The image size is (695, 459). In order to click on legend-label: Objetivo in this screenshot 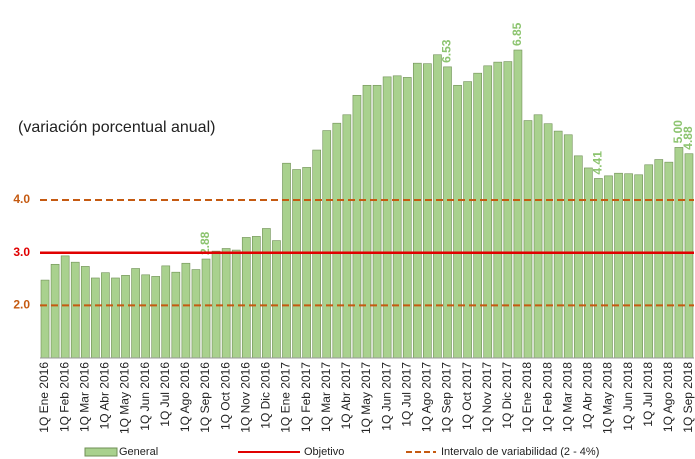, I will do `click(324, 452)`.